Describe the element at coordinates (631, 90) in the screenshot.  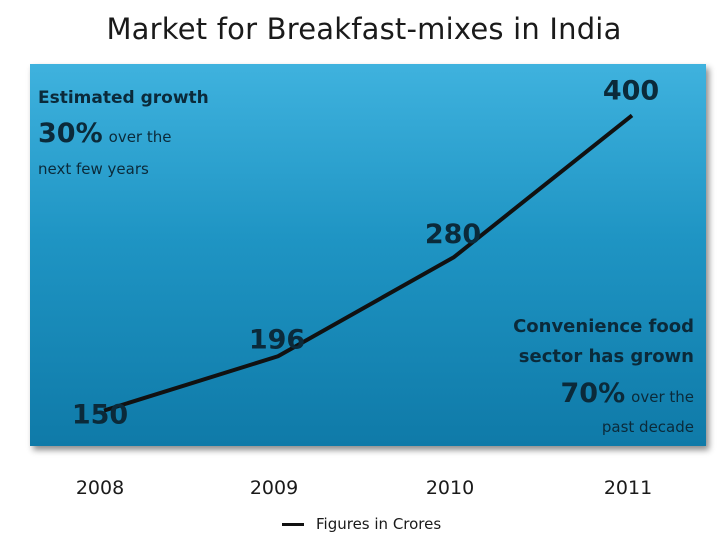
I see `data-label-2011: 400` at that location.